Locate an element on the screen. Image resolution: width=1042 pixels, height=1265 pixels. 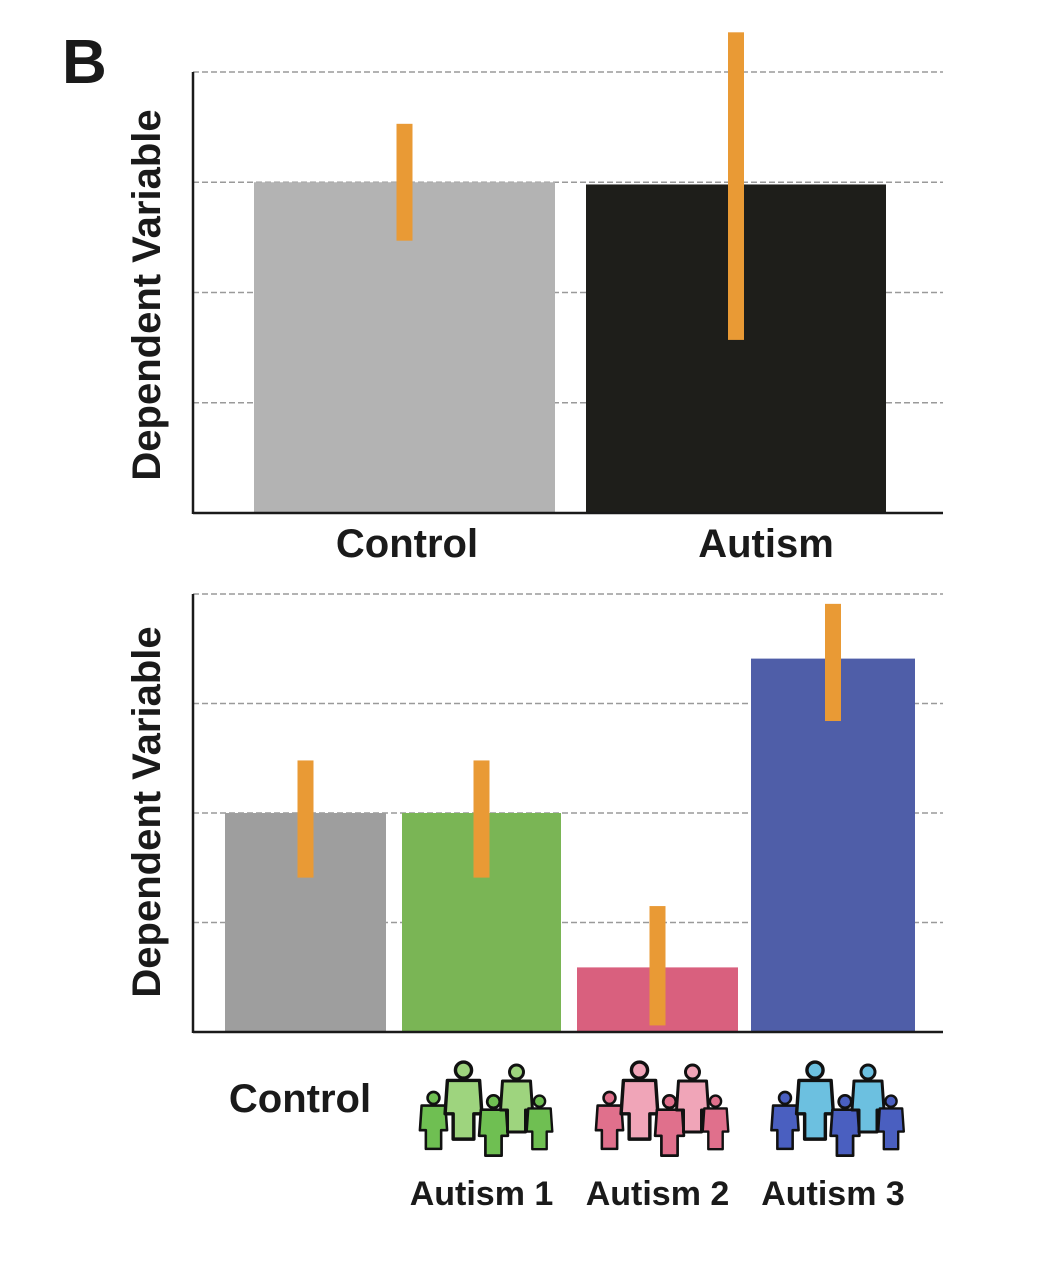
people-group-green-icon is located at coordinates (486, 1108).